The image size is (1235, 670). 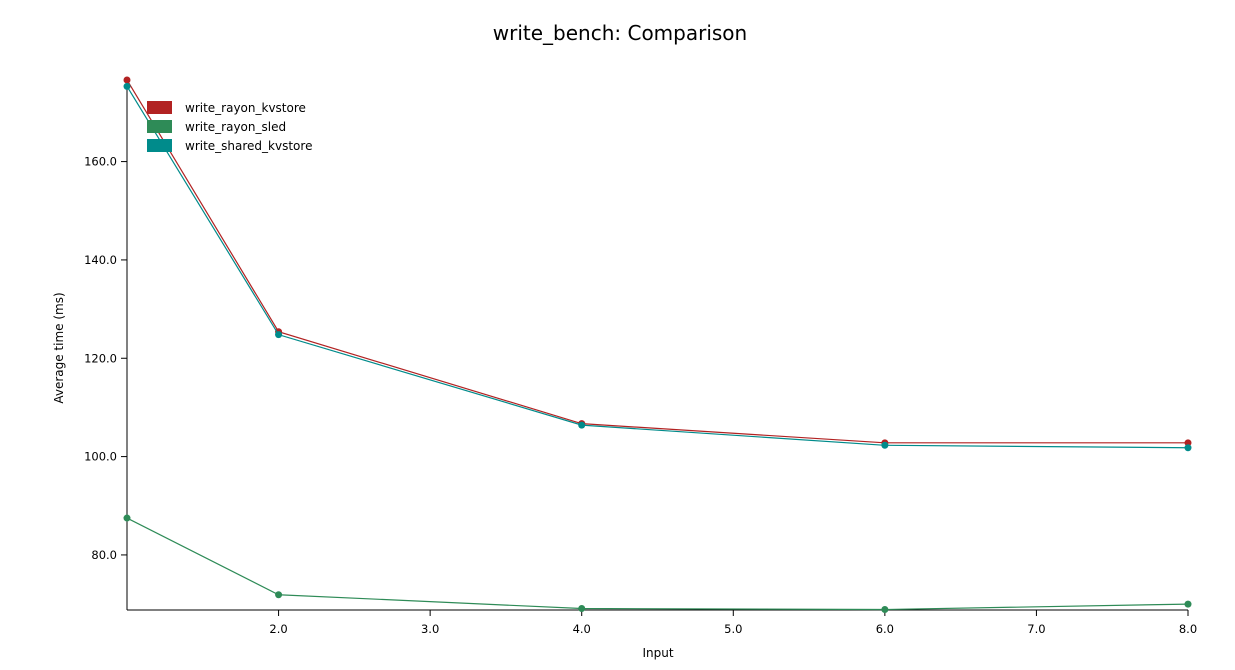 I want to click on y-tick-label: 80.0, so click(x=104, y=555).